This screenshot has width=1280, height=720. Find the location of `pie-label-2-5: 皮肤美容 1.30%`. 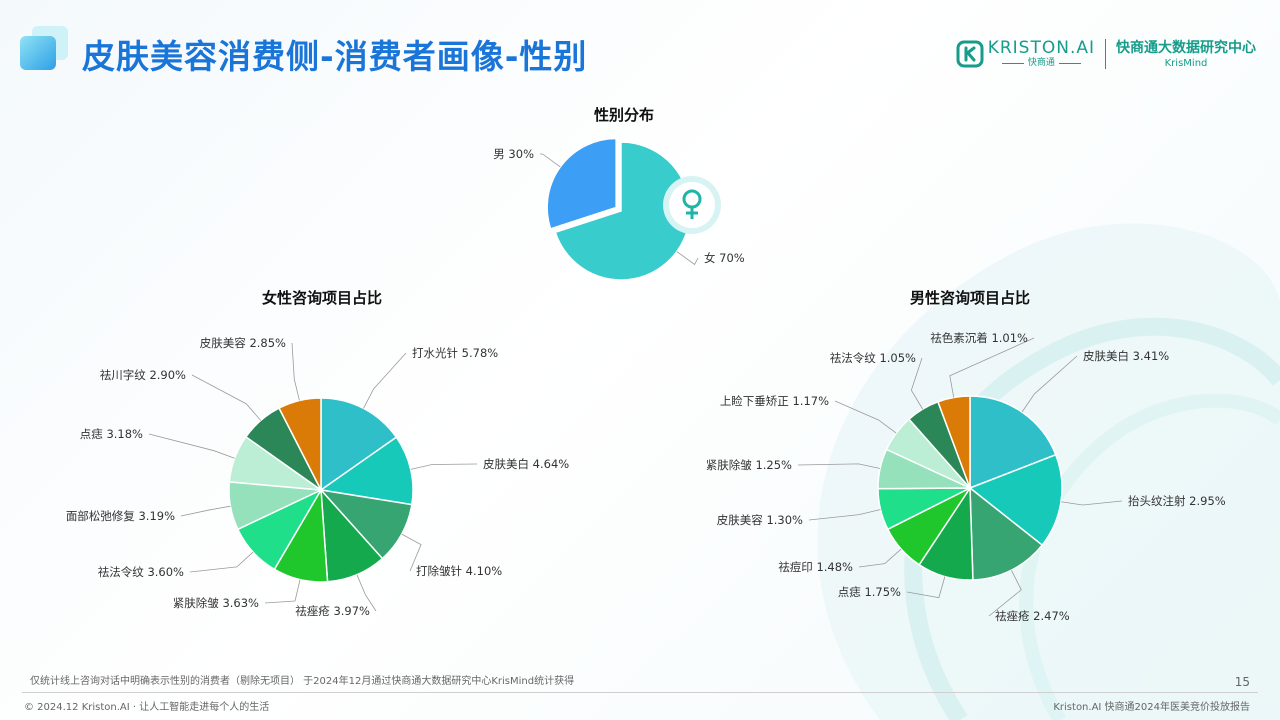

pie-label-2-5: 皮肤美容 1.30% is located at coordinates (760, 520).